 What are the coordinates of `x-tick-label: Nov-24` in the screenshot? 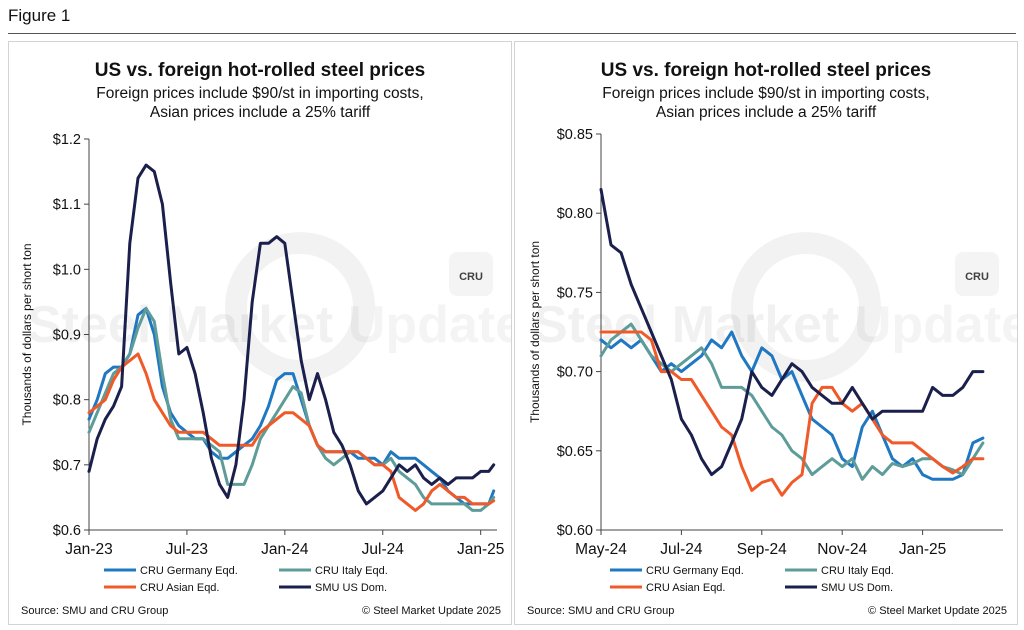 It's located at (842, 549).